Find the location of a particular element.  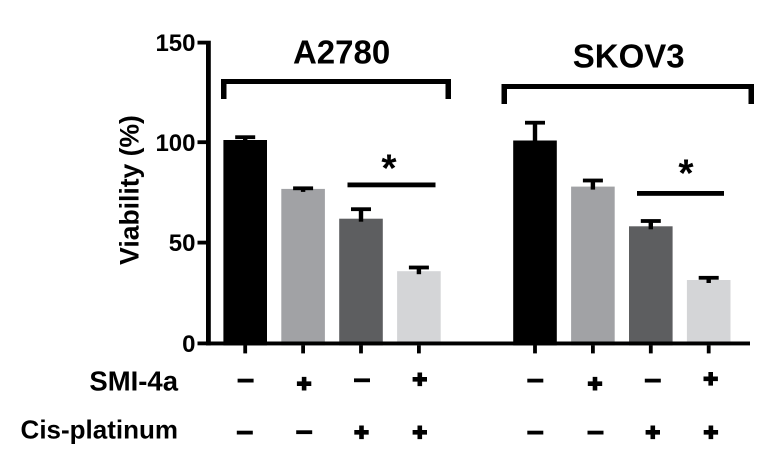

svg-text: SMI-4a is located at coordinates (133, 381).